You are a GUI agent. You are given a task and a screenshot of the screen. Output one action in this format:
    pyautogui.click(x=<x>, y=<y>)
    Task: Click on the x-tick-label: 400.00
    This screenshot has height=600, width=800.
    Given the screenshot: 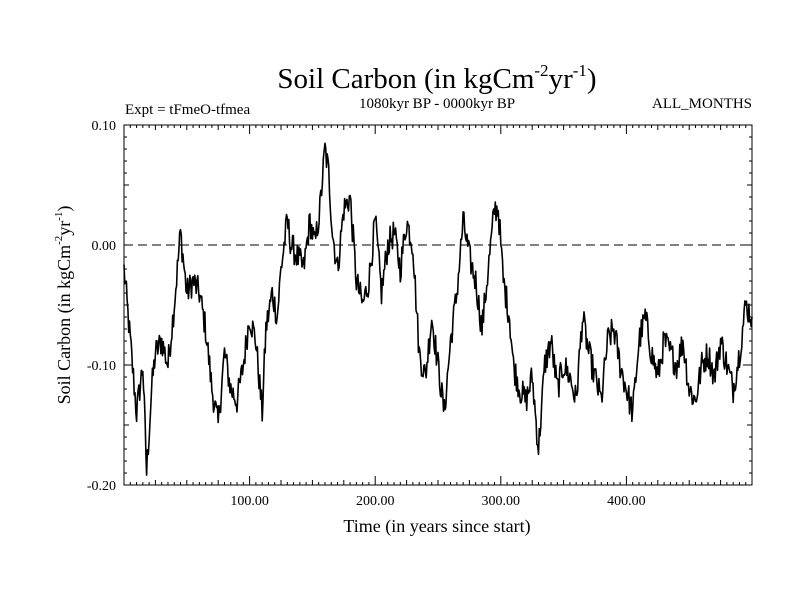 What is the action you would take?
    pyautogui.click(x=626, y=501)
    